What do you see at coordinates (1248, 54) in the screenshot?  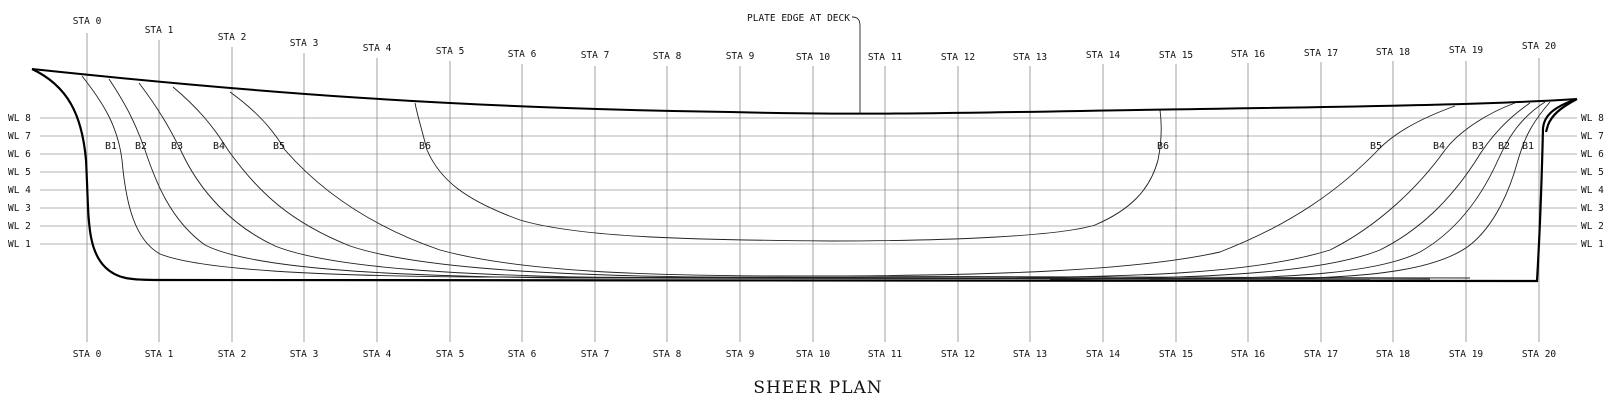 I see `station-label-top: STA 16` at bounding box center [1248, 54].